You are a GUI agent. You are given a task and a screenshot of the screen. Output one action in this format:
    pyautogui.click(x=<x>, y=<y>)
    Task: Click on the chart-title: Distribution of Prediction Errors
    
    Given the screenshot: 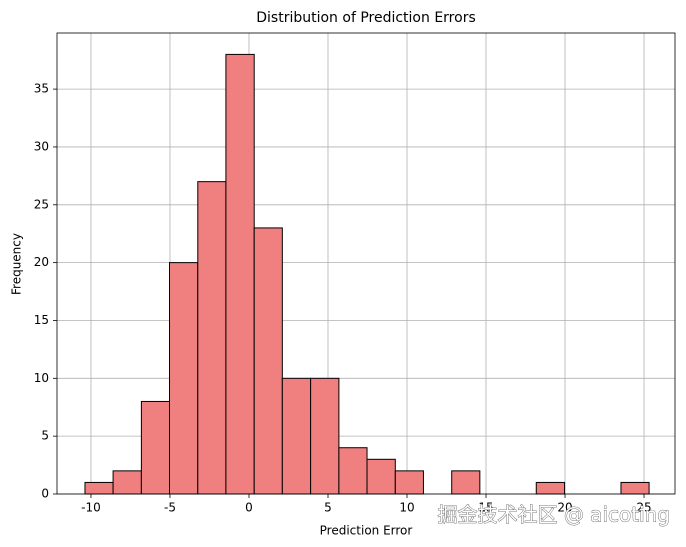 What is the action you would take?
    pyautogui.click(x=366, y=18)
    